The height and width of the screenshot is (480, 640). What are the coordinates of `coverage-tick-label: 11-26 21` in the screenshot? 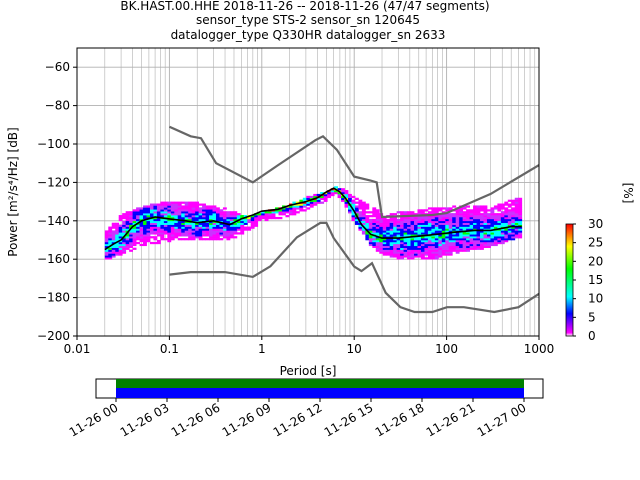 It's located at (451, 419).